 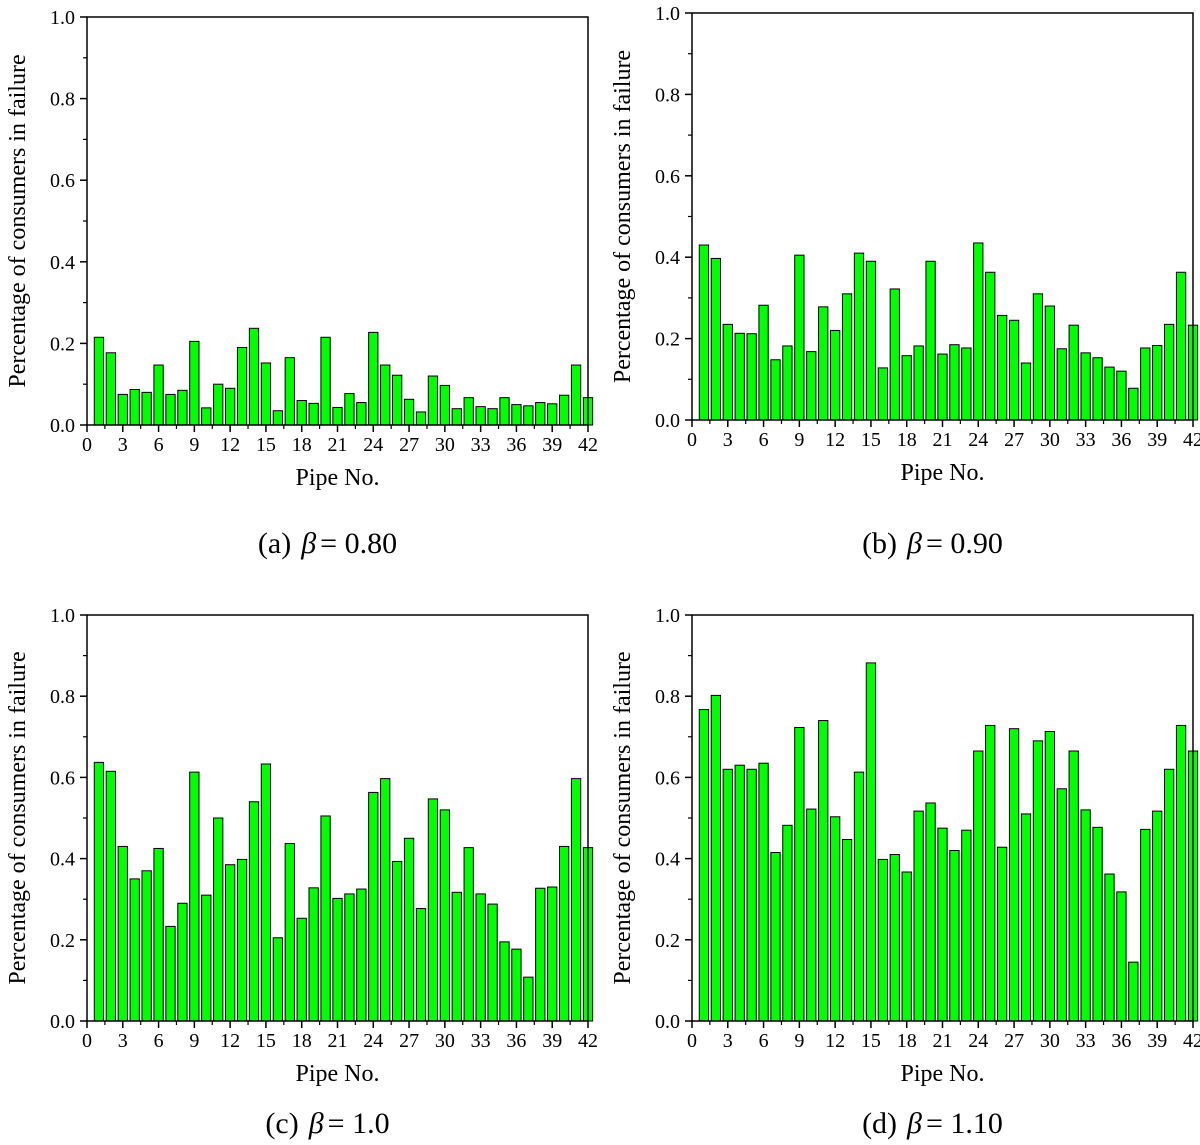 What do you see at coordinates (409, 445) in the screenshot?
I see `x-tick-label: 27` at bounding box center [409, 445].